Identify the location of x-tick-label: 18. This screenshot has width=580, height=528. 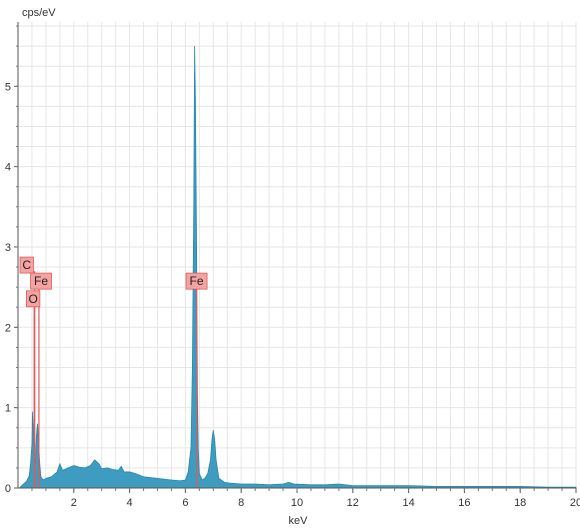
(520, 503).